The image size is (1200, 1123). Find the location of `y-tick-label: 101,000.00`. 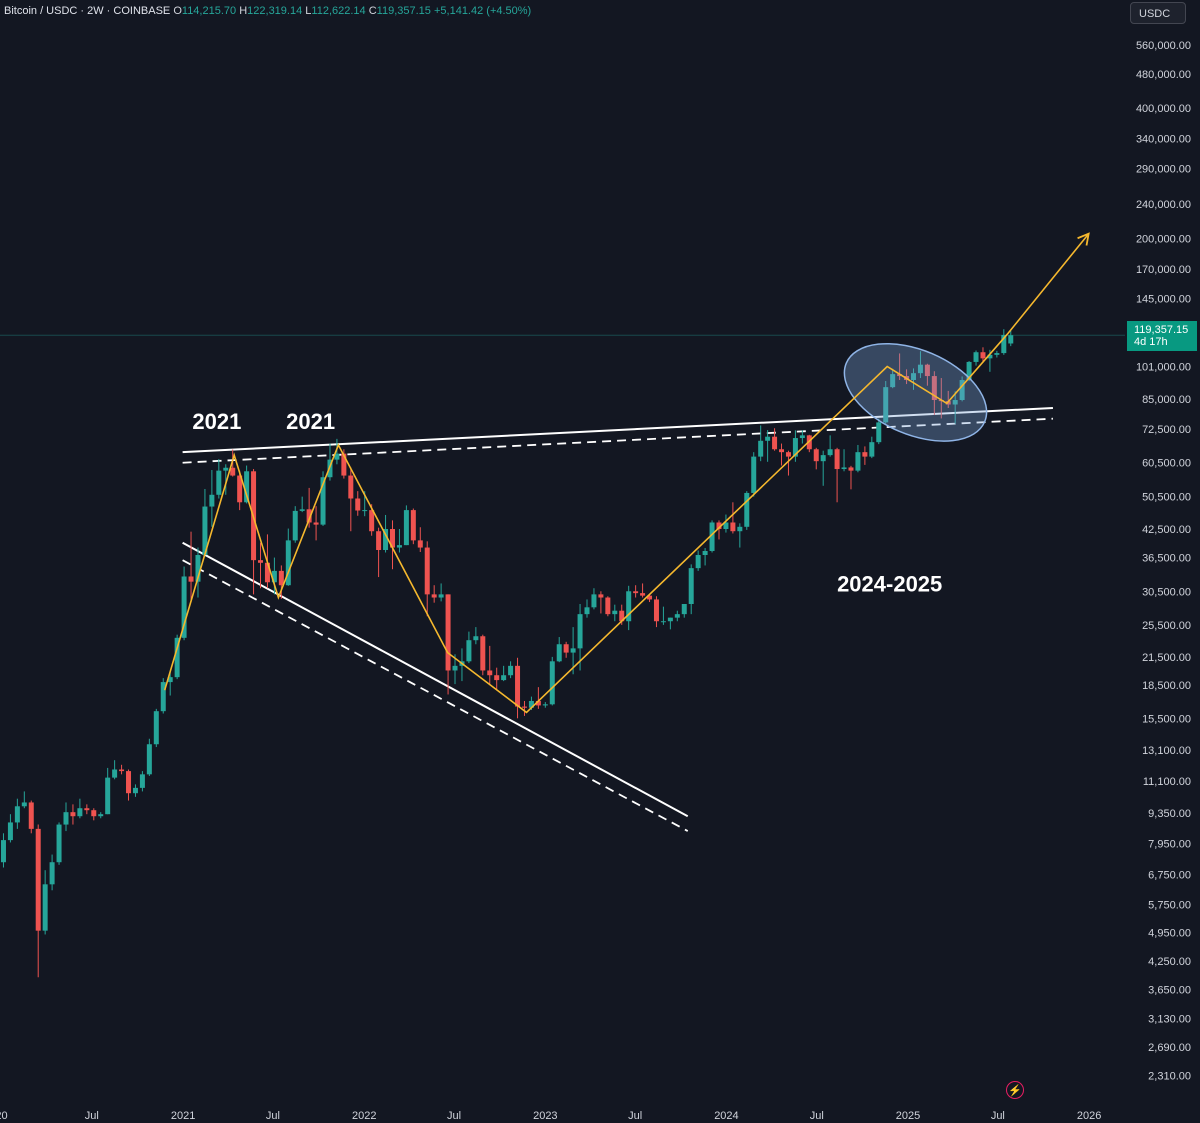

y-tick-label: 101,000.00 is located at coordinates (1163, 368).